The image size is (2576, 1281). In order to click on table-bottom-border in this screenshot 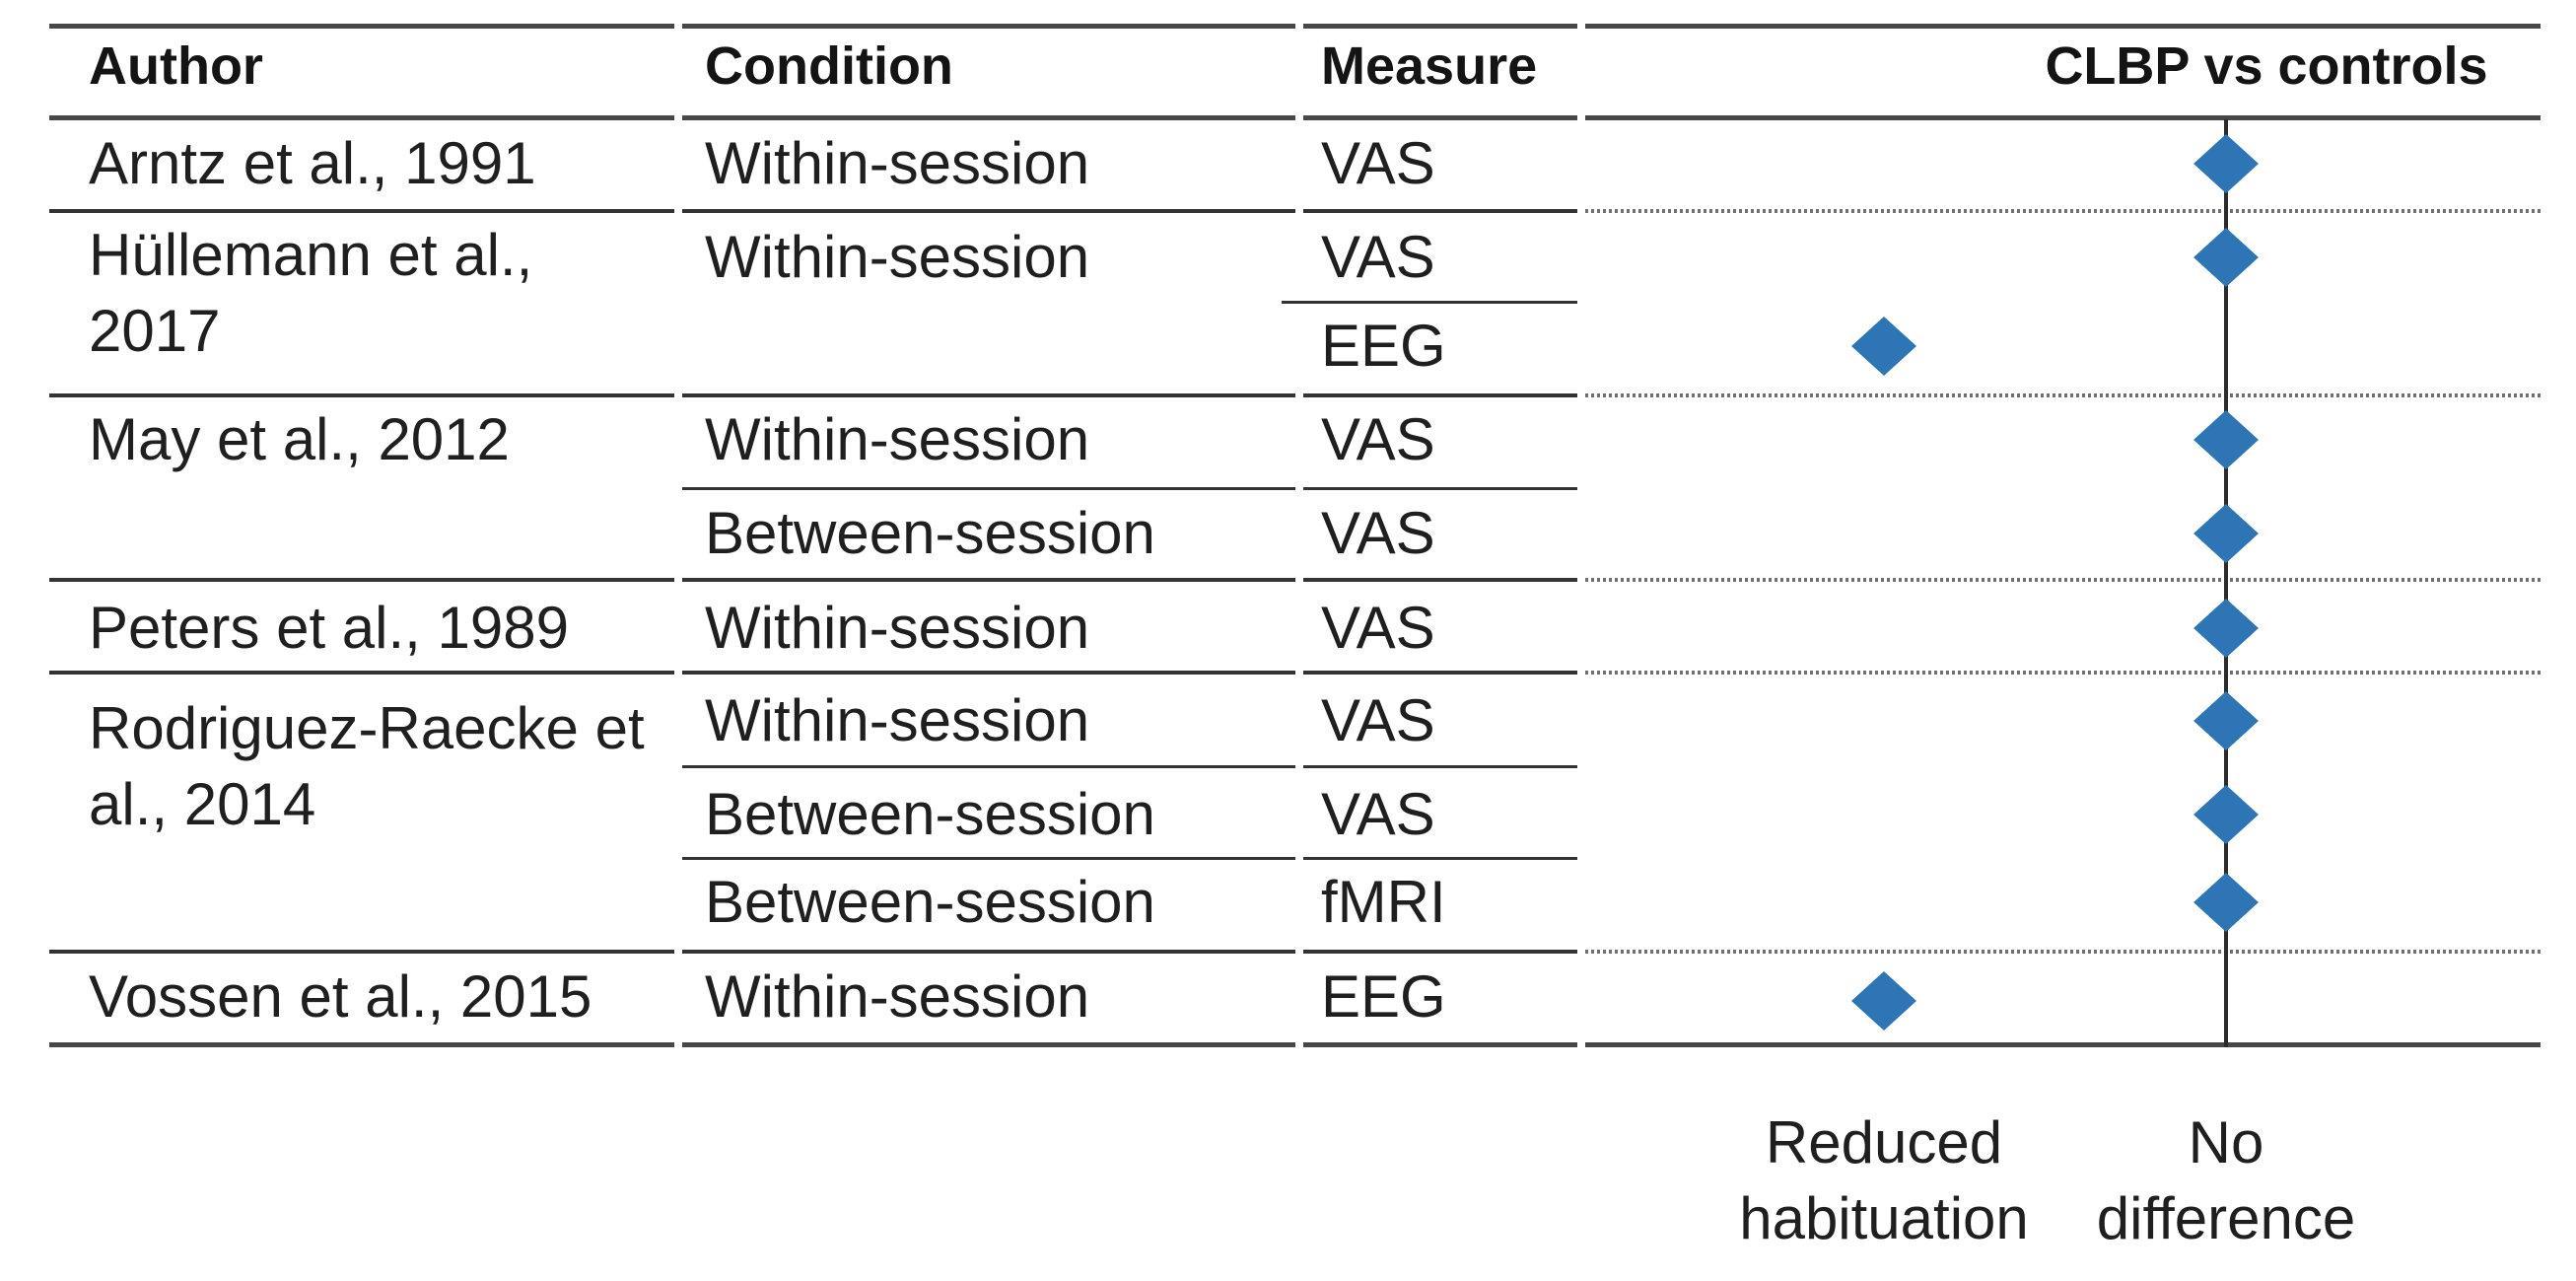, I will do `click(1295, 1044)`.